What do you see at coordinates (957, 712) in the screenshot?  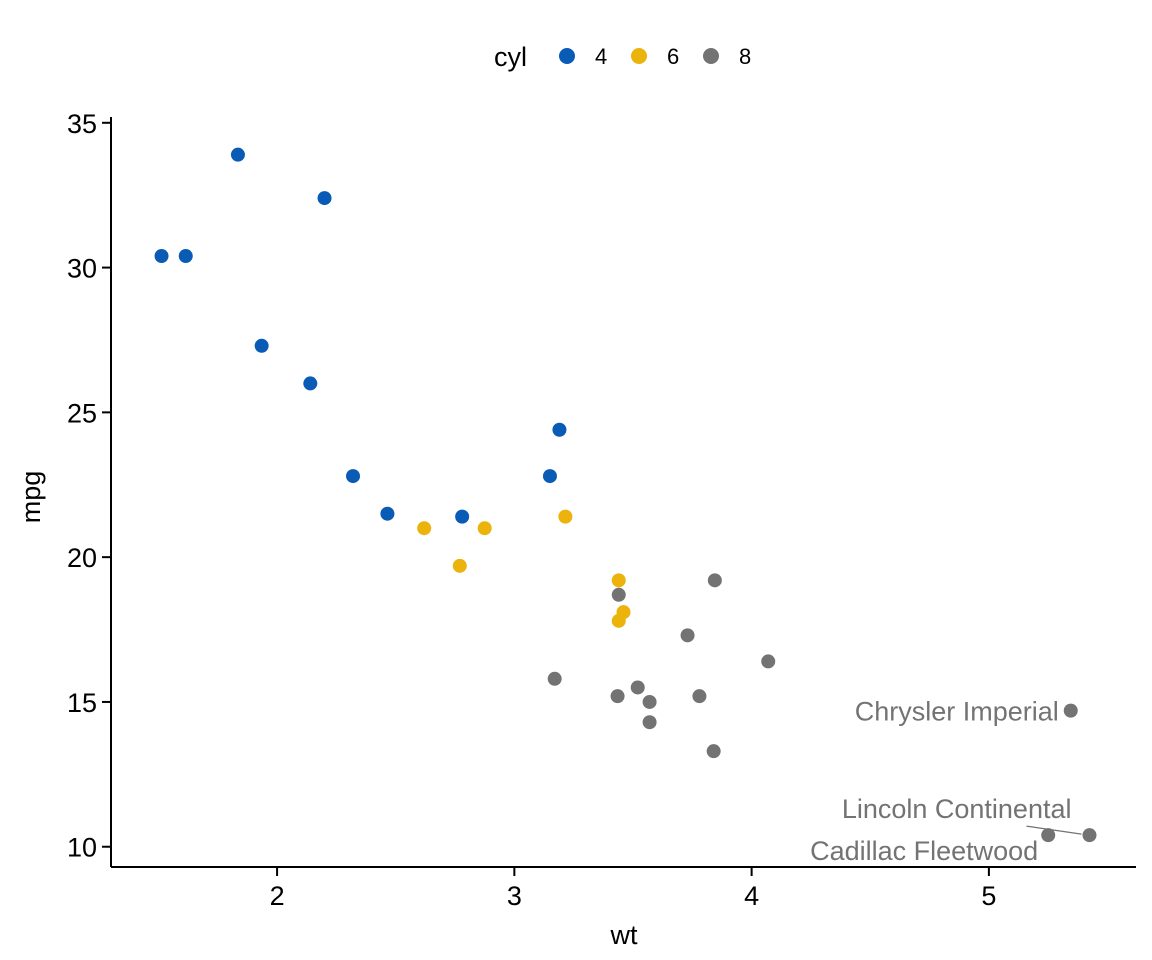 I see `annotation-label: Chrysler Imperial` at bounding box center [957, 712].